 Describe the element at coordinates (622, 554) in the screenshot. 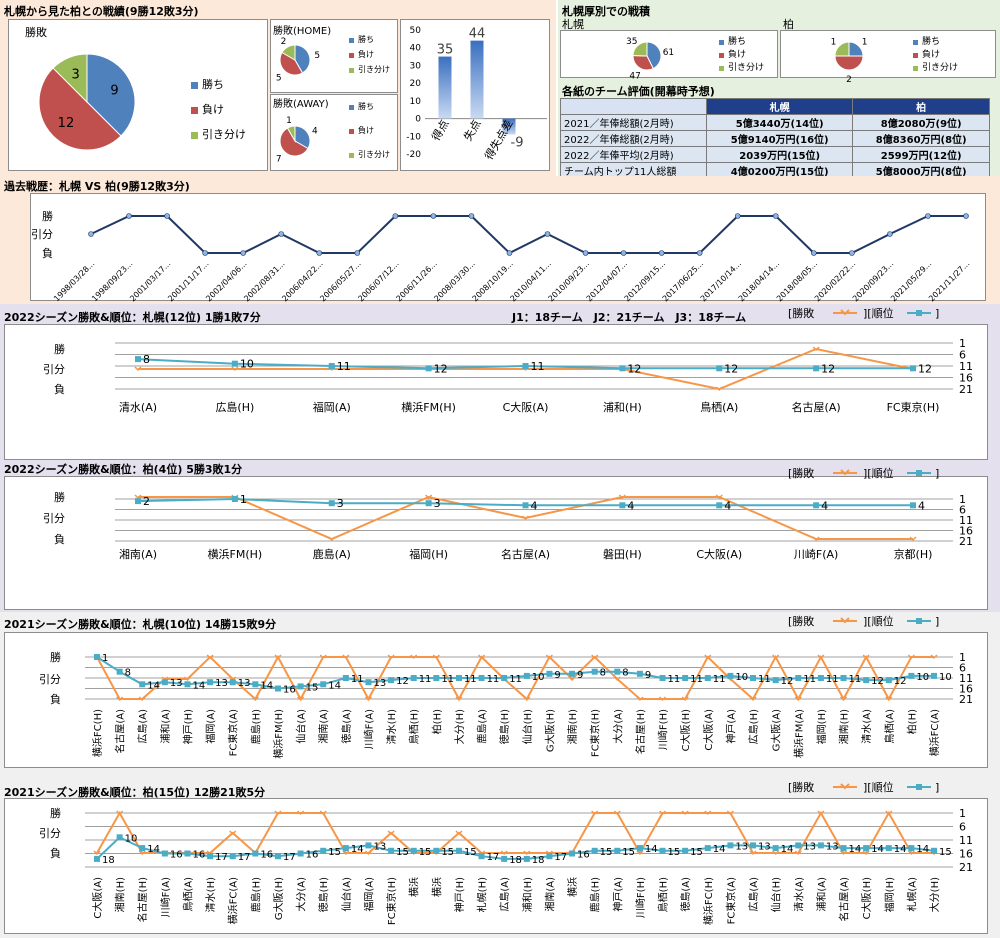

I see `opponent-label: 磐田(H)` at that location.